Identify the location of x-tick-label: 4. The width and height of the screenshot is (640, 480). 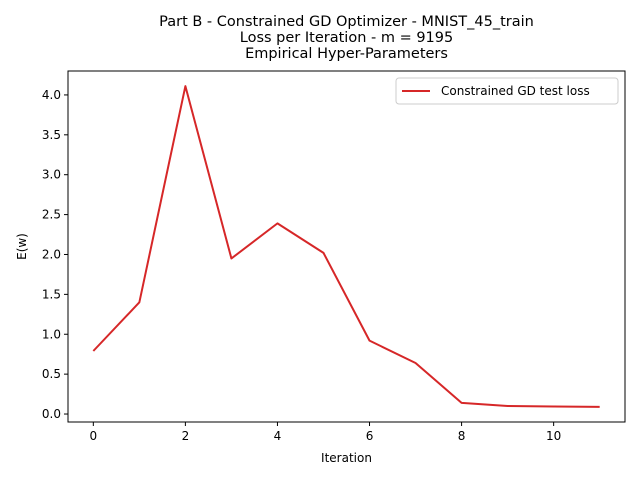
(278, 436).